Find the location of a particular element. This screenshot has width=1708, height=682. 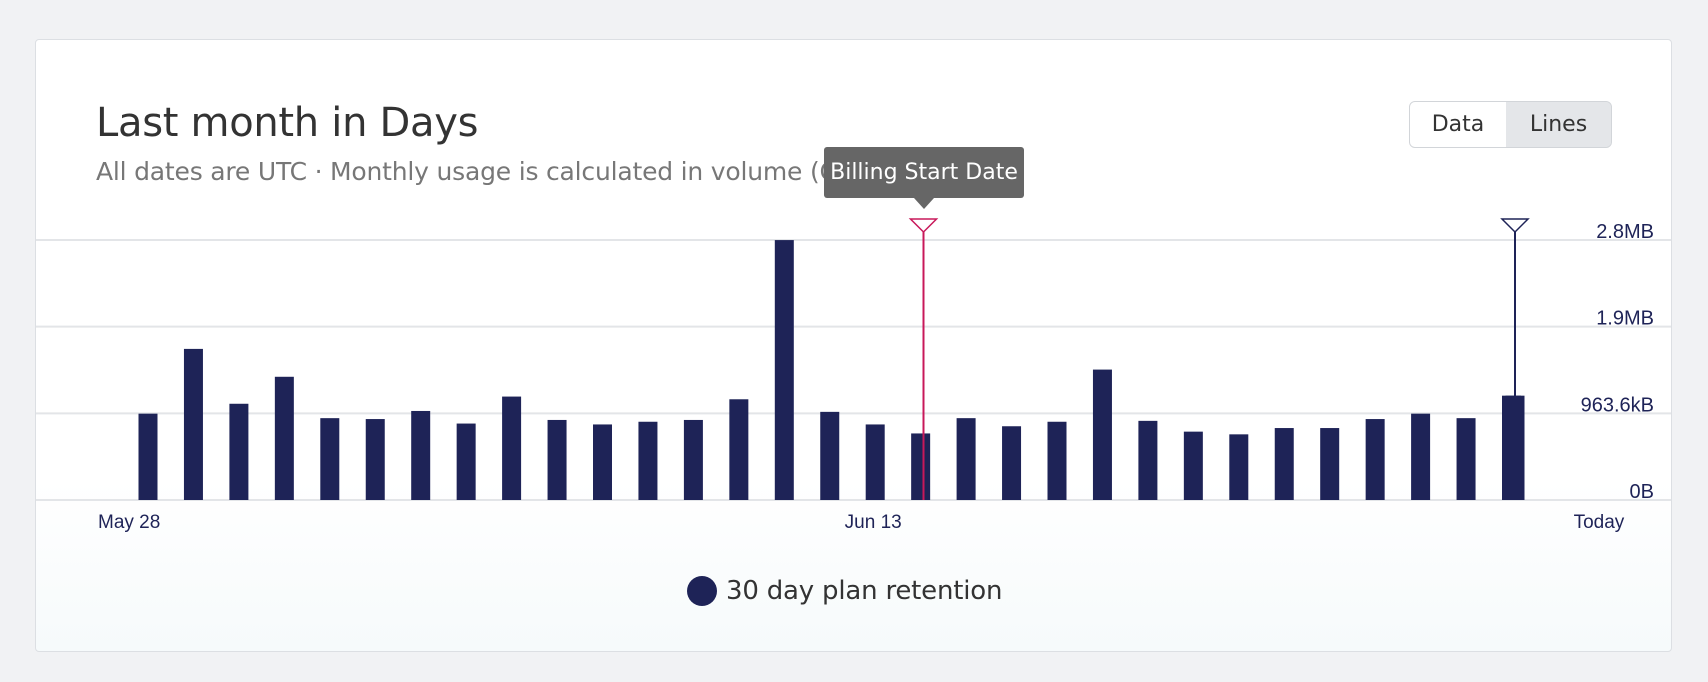

y-tick-label: 963.6kB is located at coordinates (1617, 405).